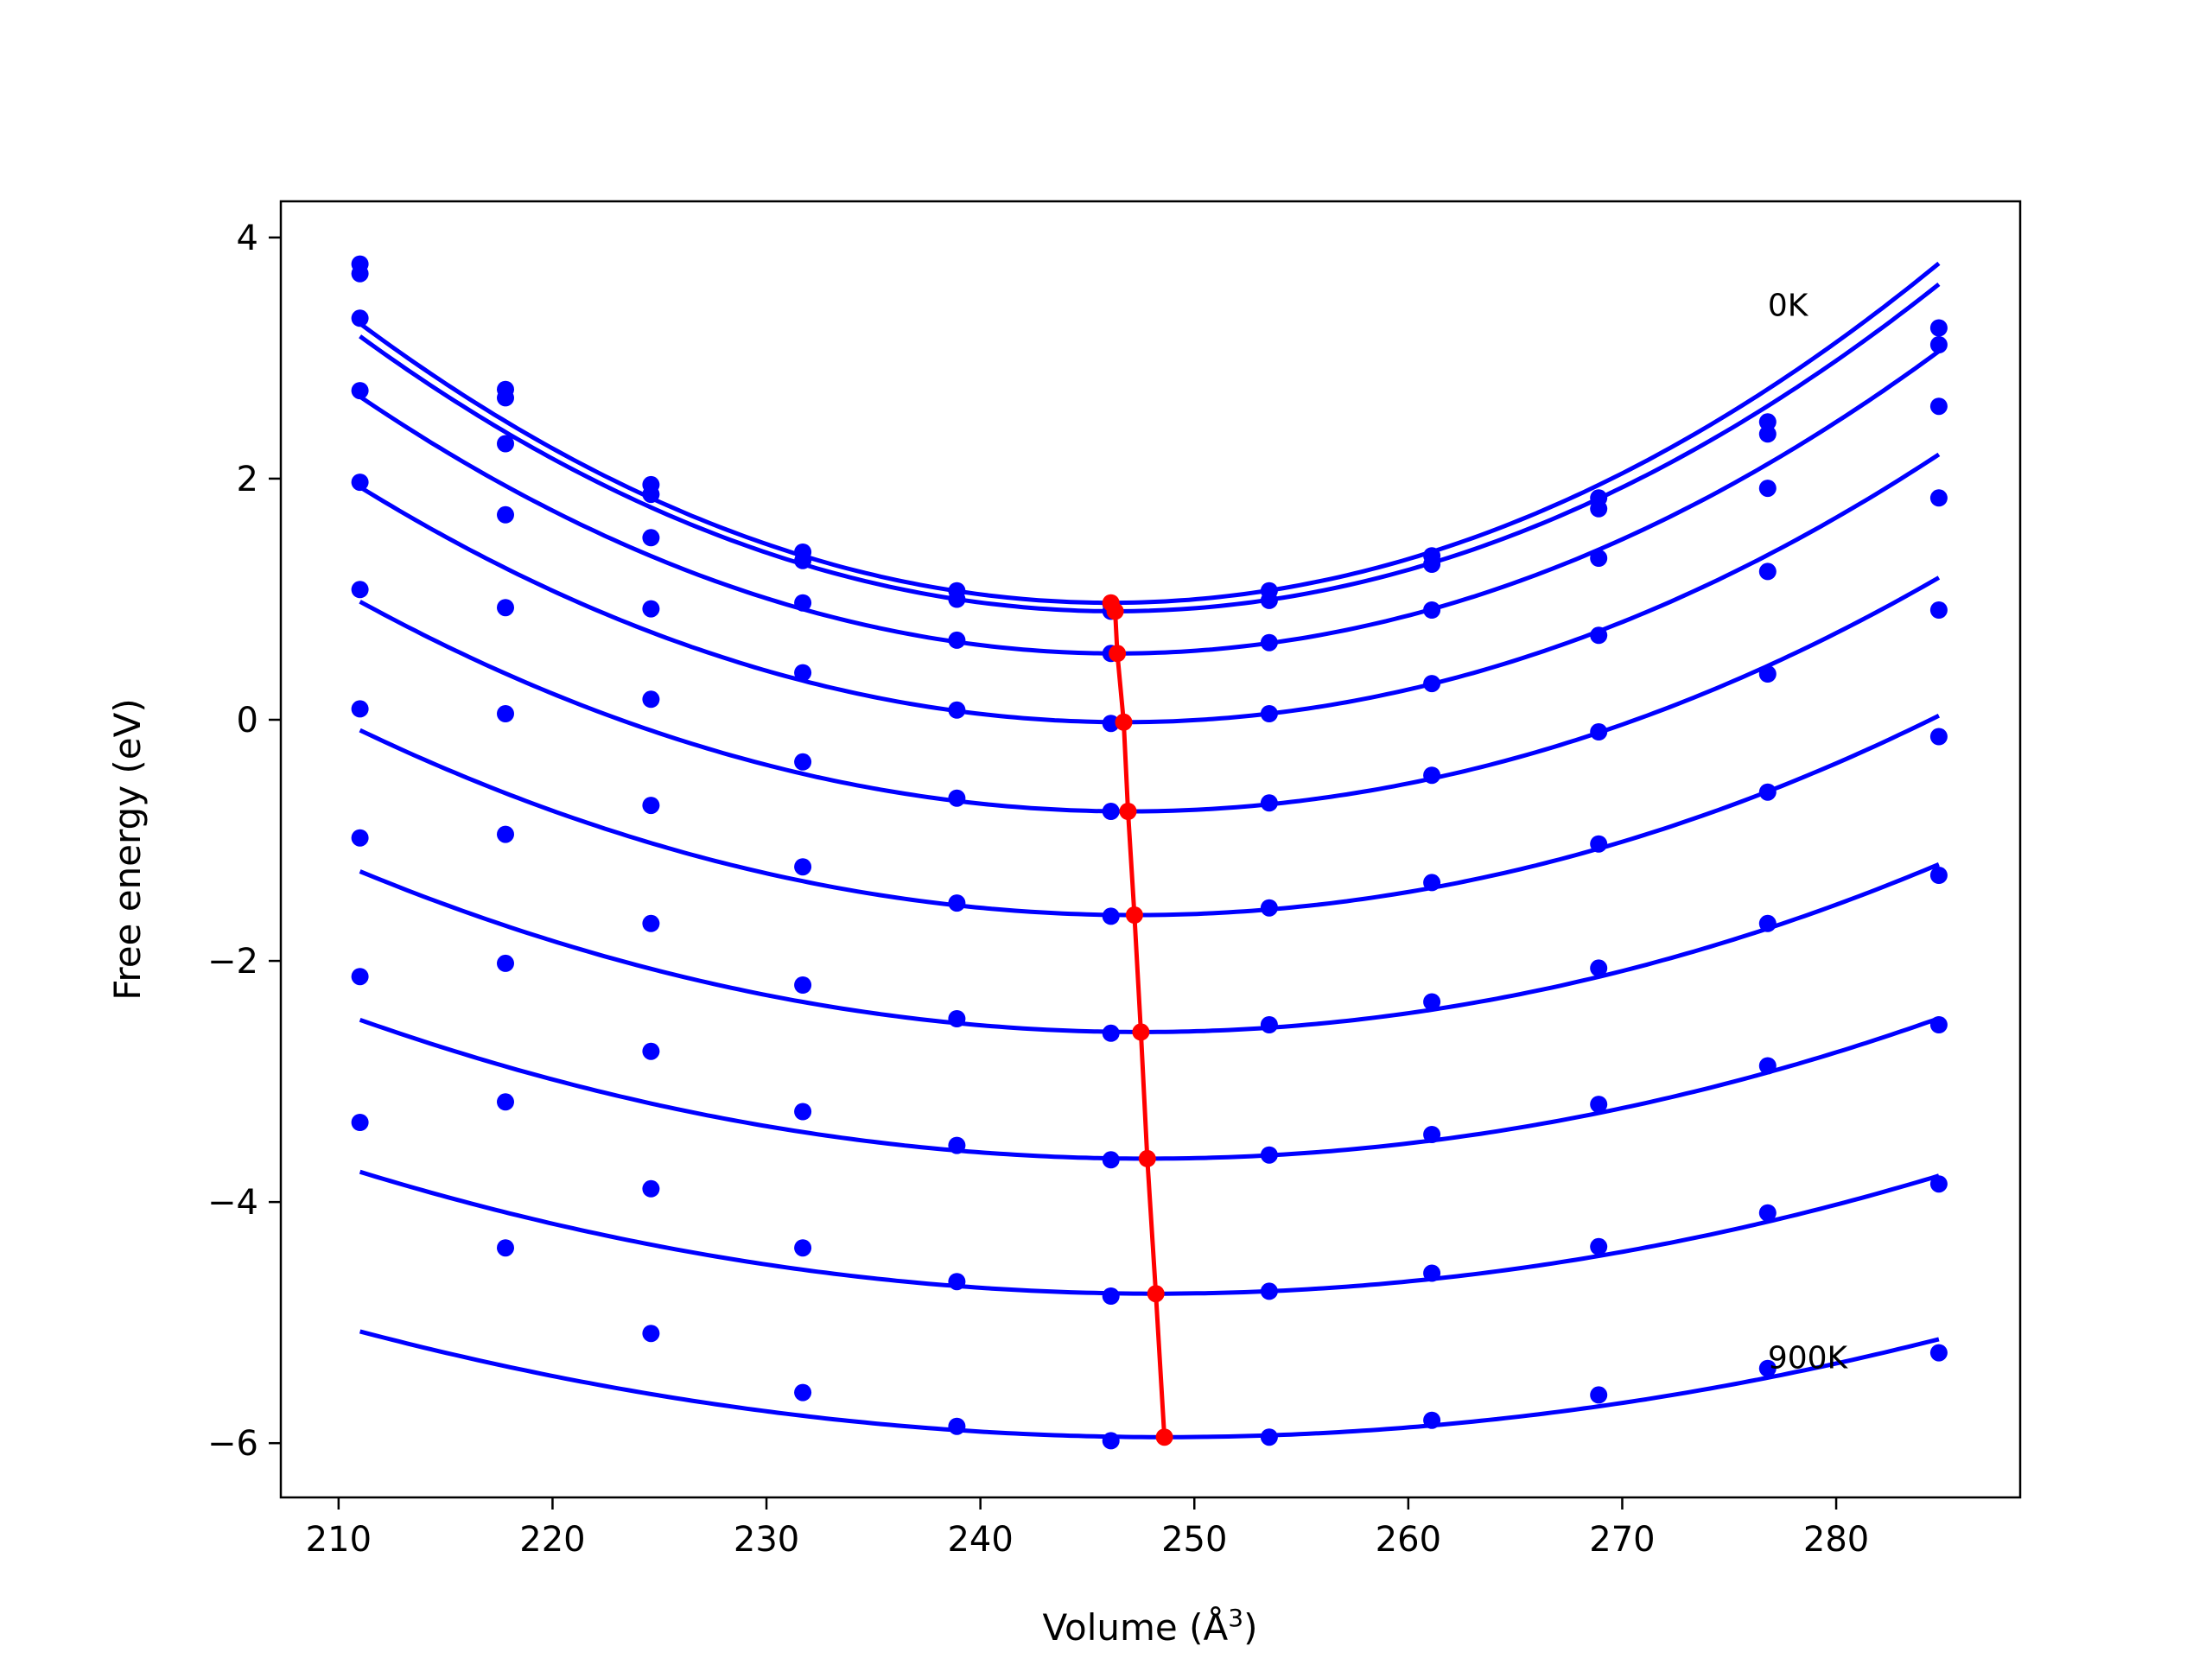 The height and width of the screenshot is (1659, 2212). Describe the element at coordinates (1235, 1618) in the screenshot. I see `x-axis-label-superscript: 3` at that location.